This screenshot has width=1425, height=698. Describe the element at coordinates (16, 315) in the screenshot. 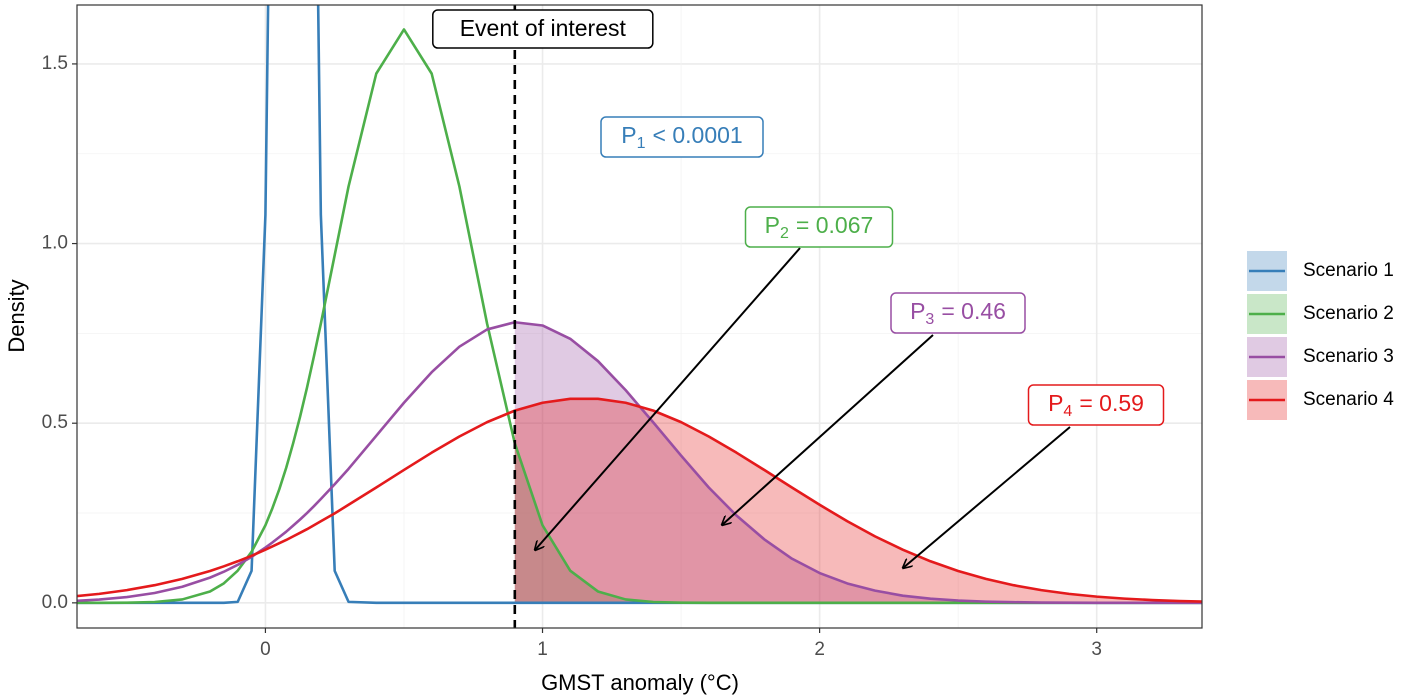

I see `y-axis-label: Density` at that location.